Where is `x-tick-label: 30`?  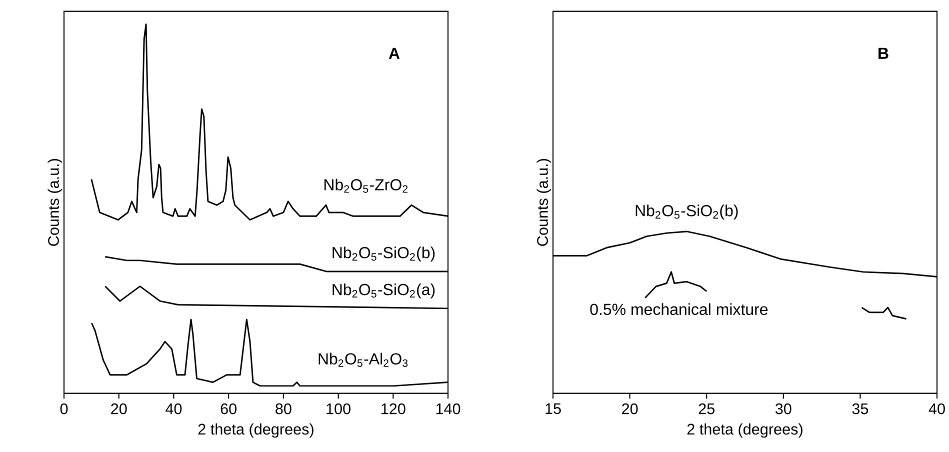 x-tick-label: 30 is located at coordinates (783, 408).